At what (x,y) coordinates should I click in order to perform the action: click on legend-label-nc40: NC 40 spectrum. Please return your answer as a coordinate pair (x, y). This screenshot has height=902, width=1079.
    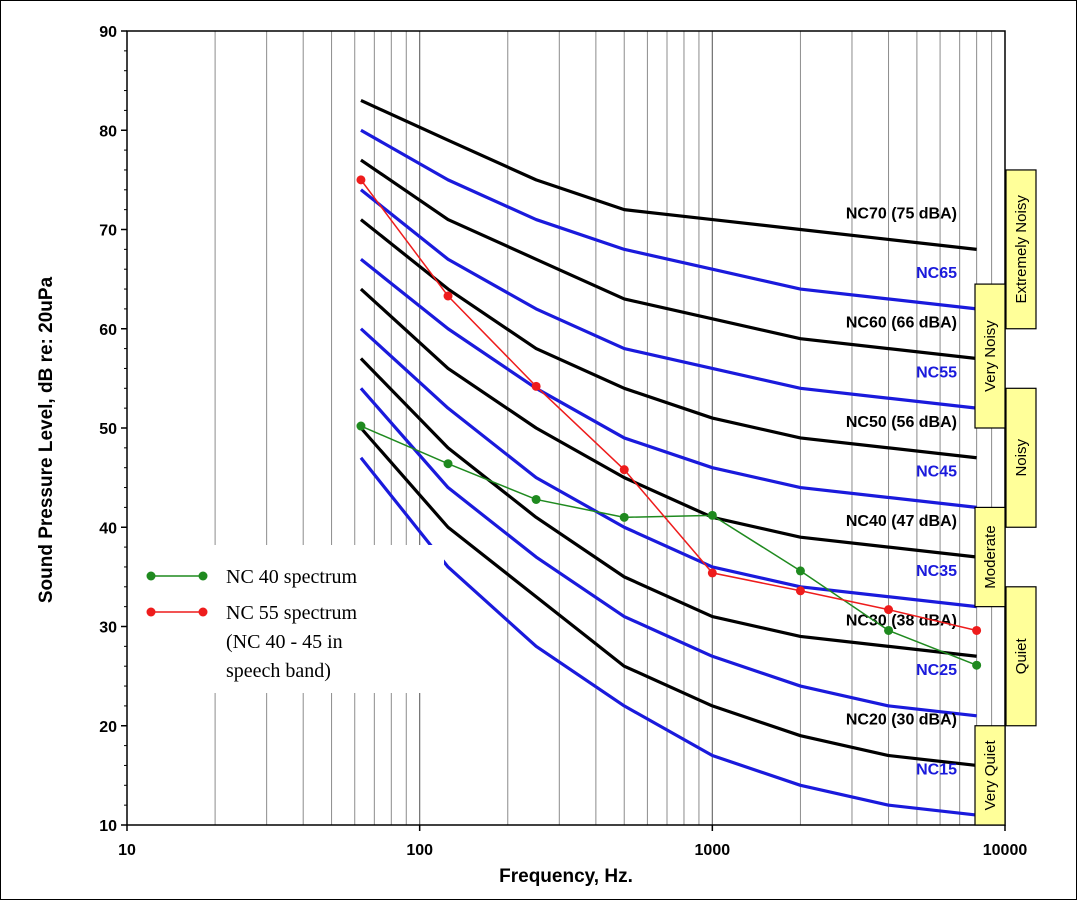
    Looking at the image, I should click on (292, 577).